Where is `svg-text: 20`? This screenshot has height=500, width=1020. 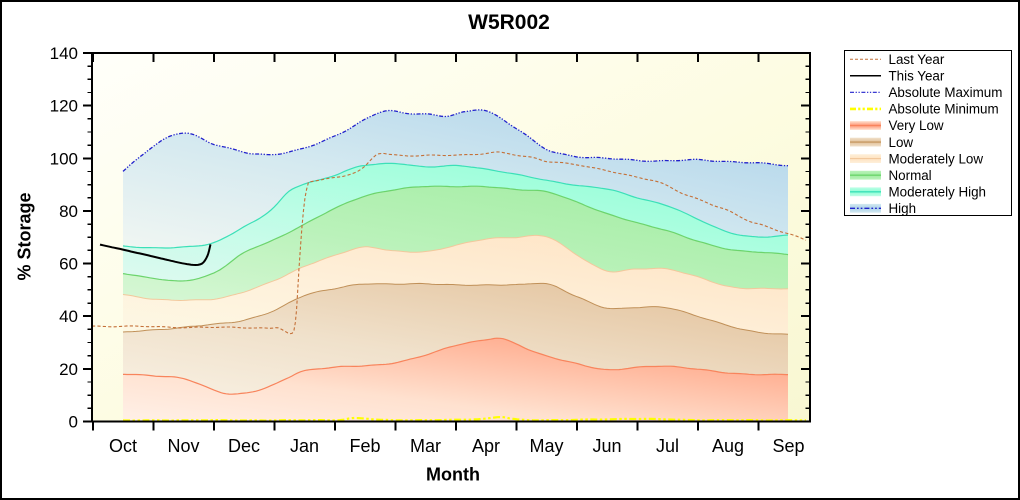
svg-text: 20 is located at coordinates (68, 369).